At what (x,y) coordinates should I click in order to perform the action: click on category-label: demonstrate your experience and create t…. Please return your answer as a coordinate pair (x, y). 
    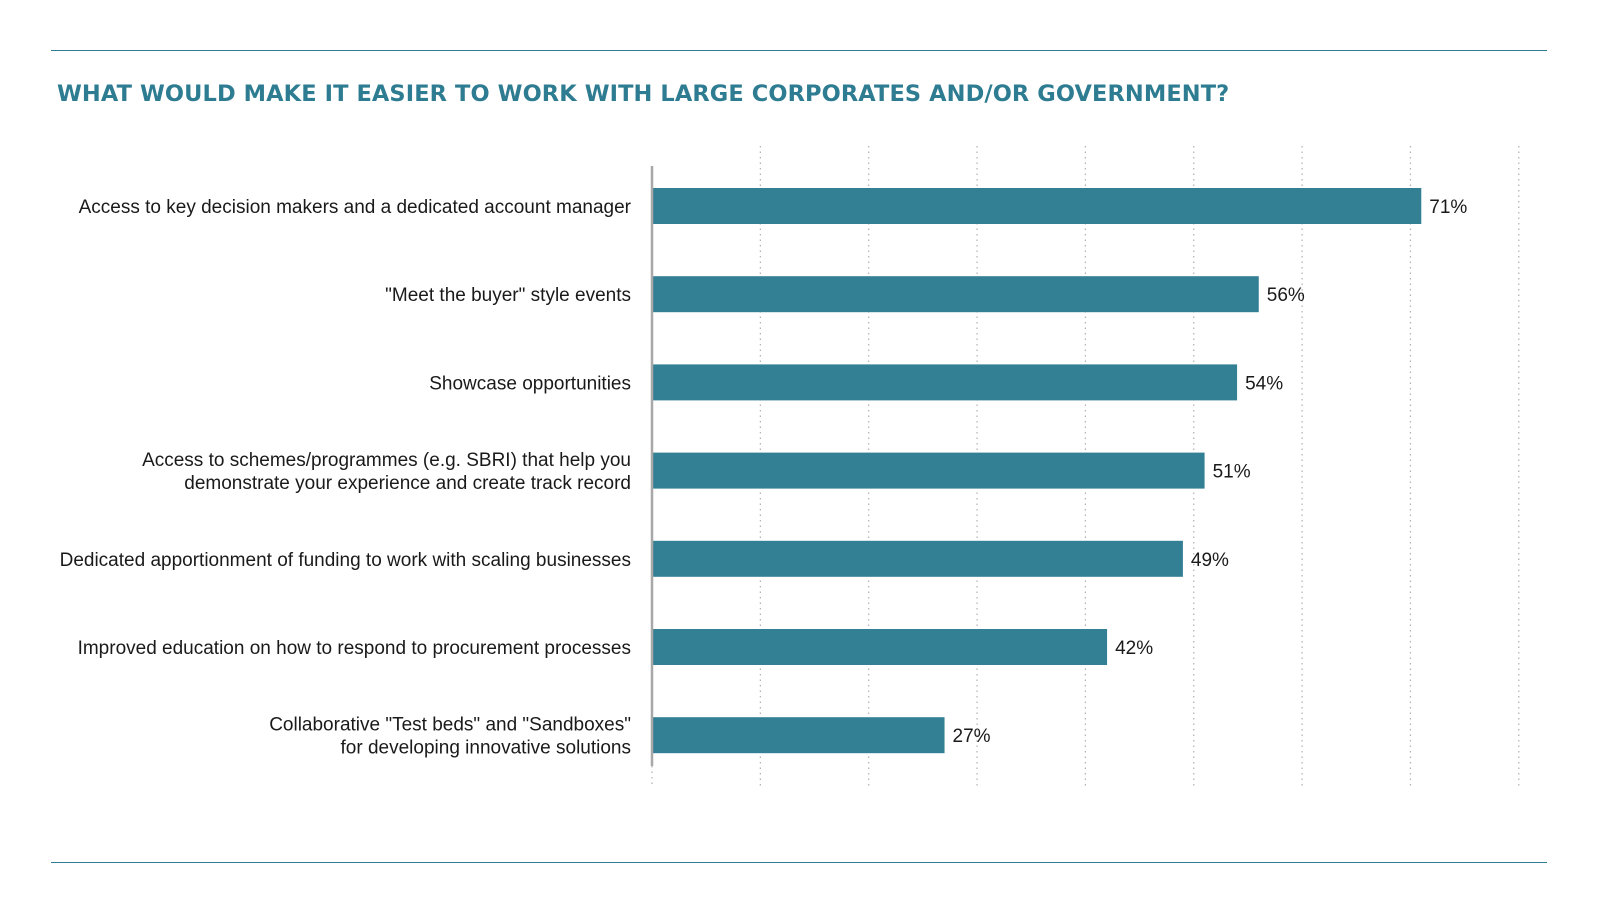
    Looking at the image, I should click on (407, 483).